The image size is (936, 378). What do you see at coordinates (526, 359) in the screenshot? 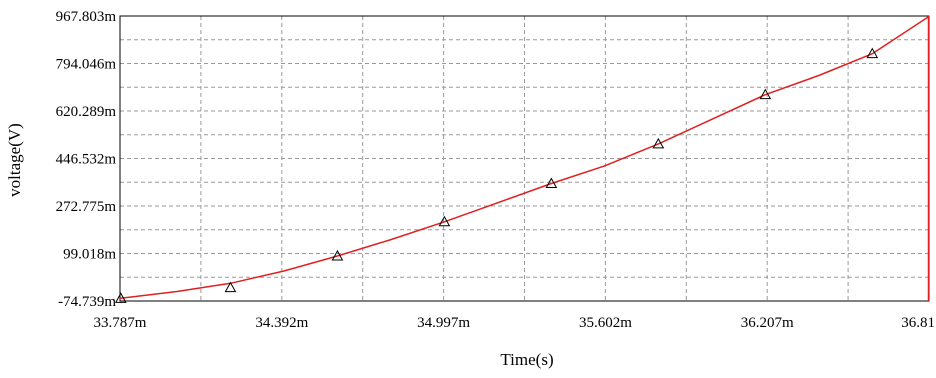
I see `x-axis-label: Time(s)` at bounding box center [526, 359].